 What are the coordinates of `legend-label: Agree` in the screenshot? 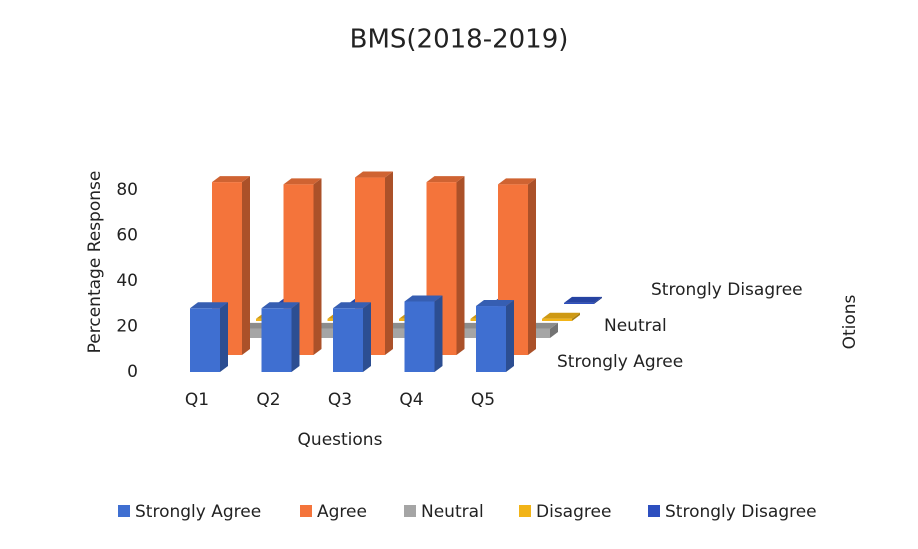 It's located at (342, 512).